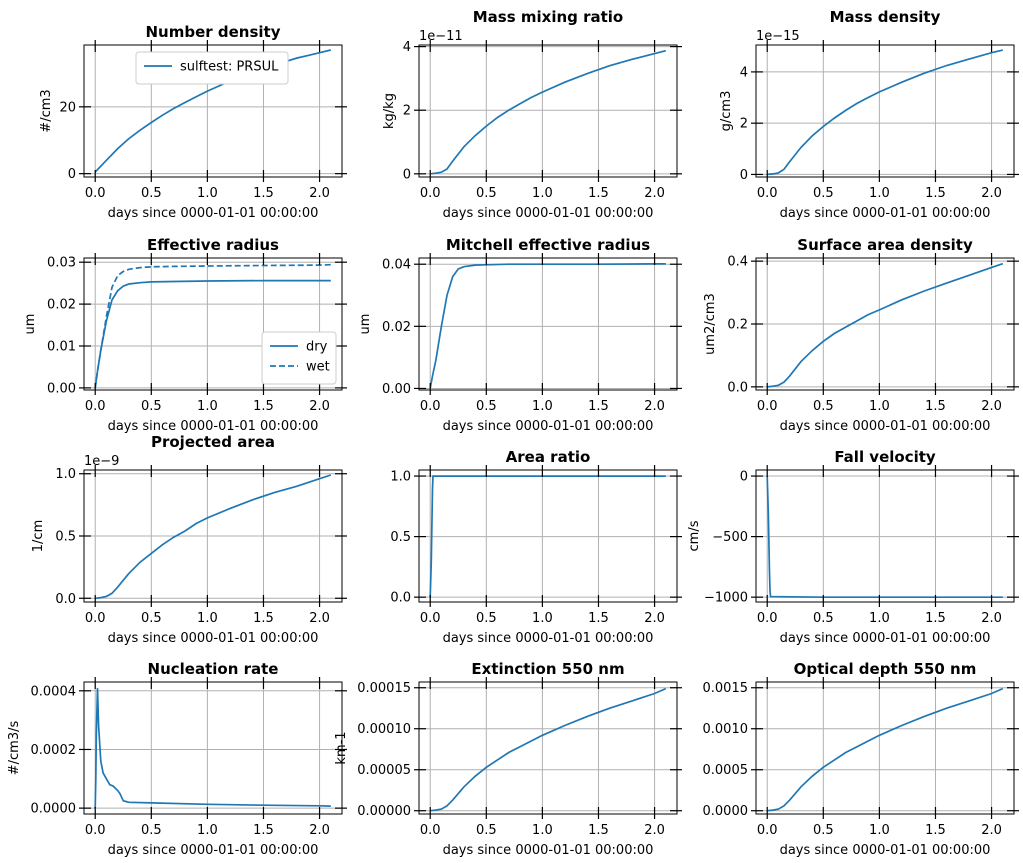 This screenshot has width=1023, height=863. Describe the element at coordinates (61, 388) in the screenshot. I see `y-tick-label: 0.00` at that location.